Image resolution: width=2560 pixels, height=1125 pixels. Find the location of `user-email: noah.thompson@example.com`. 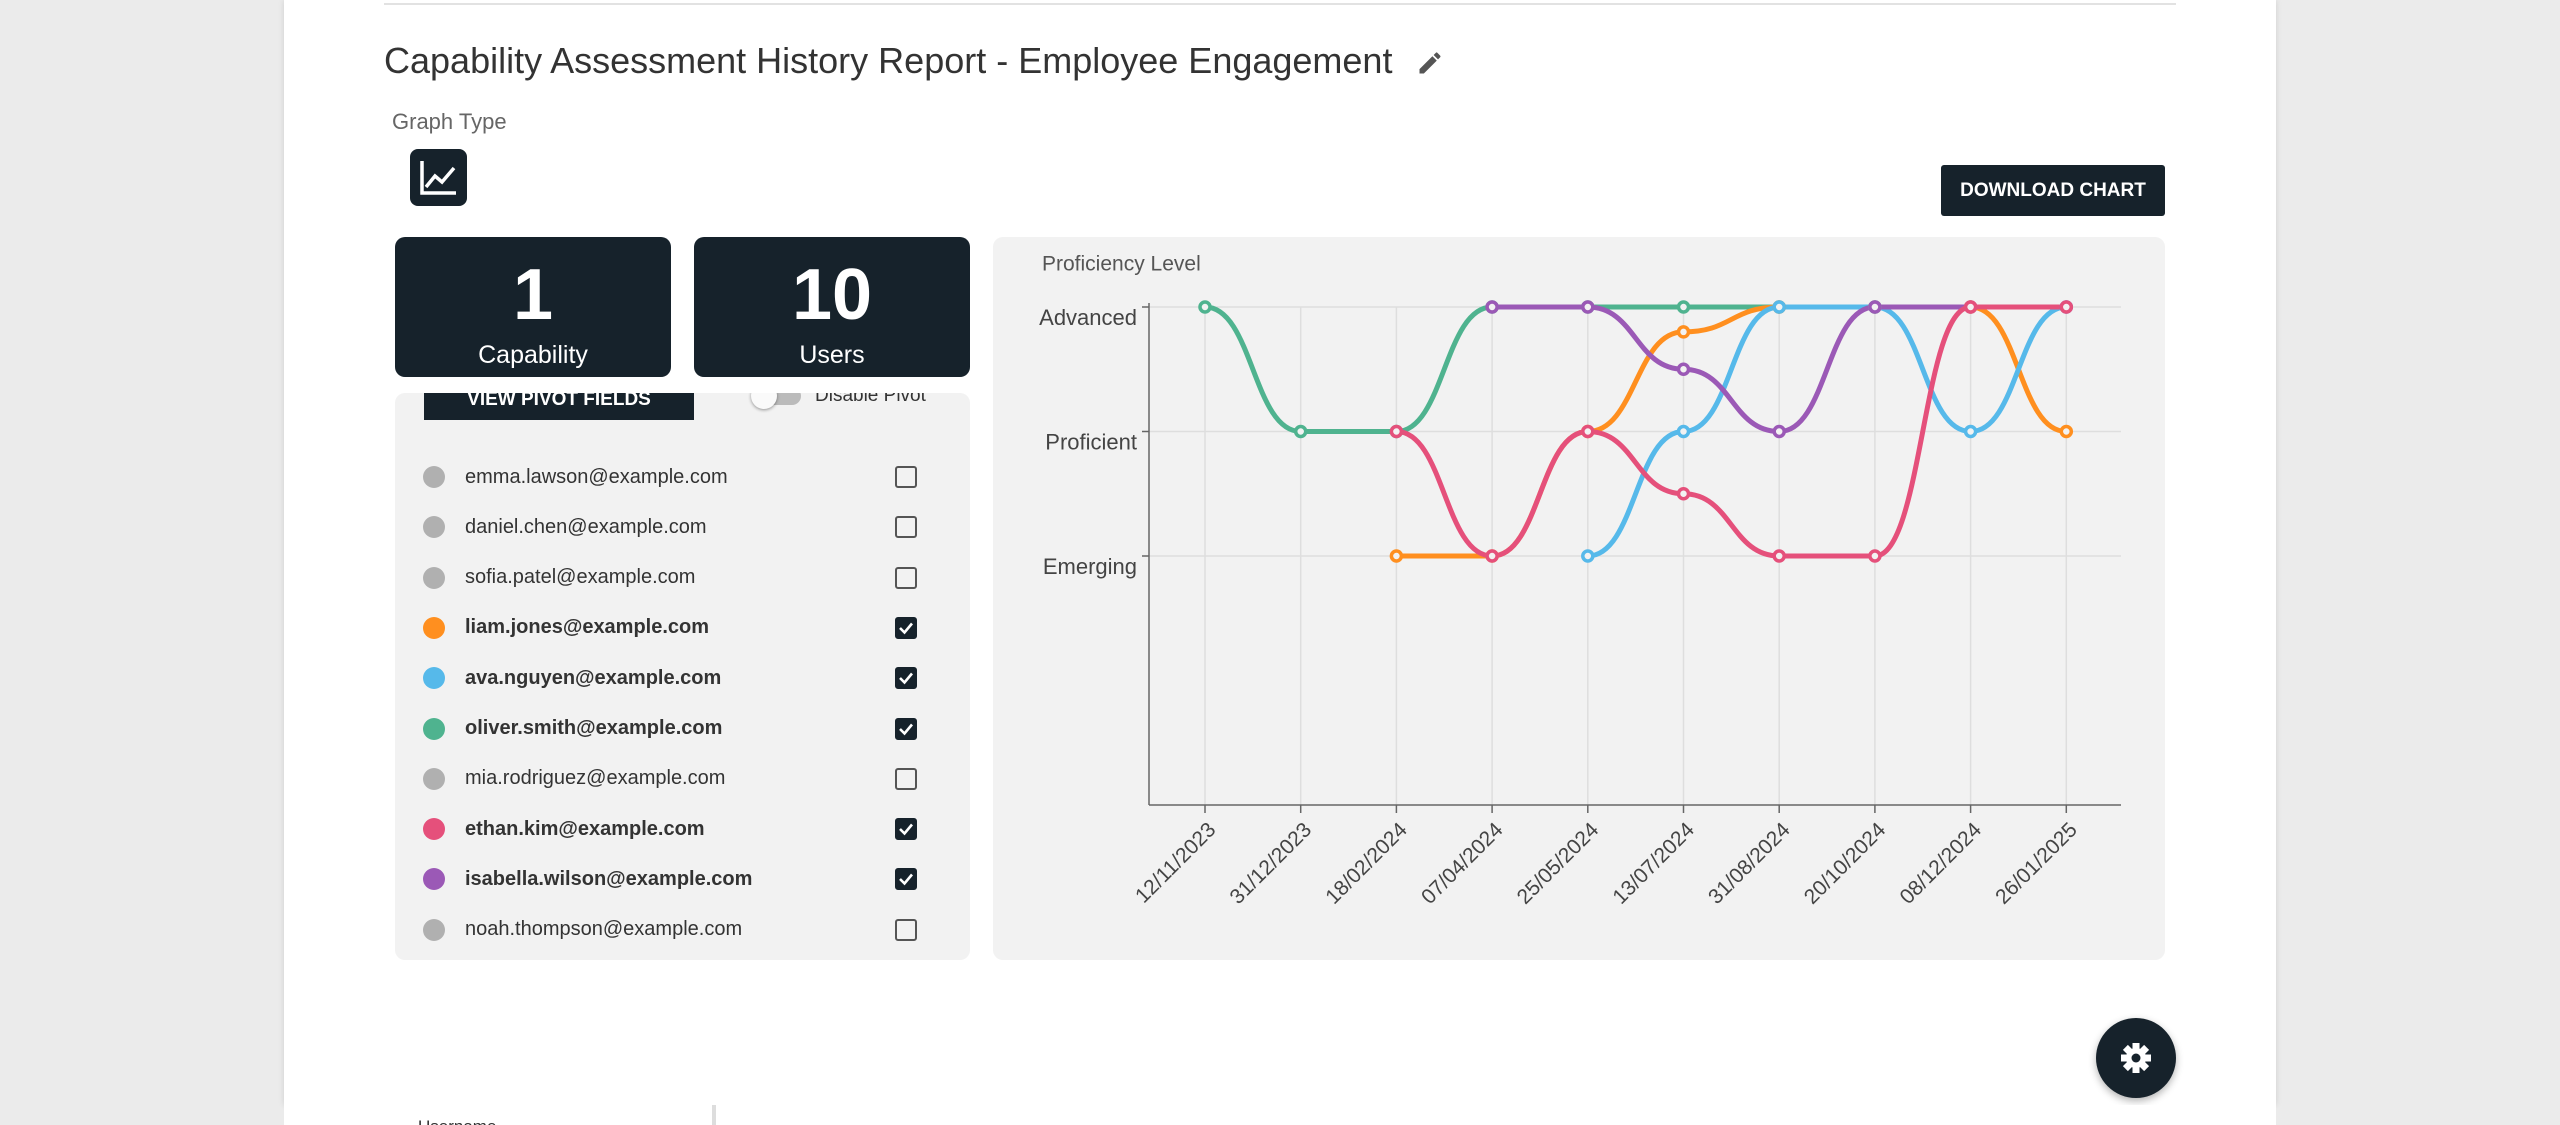

user-email: noah.thompson@example.com is located at coordinates (604, 929).